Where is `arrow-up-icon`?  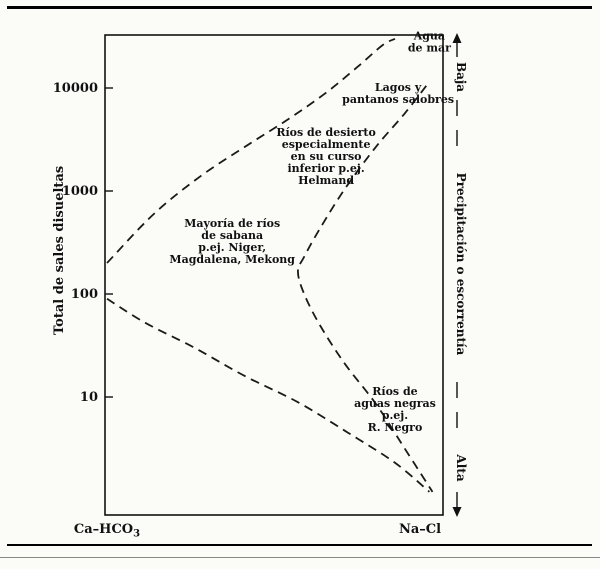
arrow-up-icon is located at coordinates (457, 38).